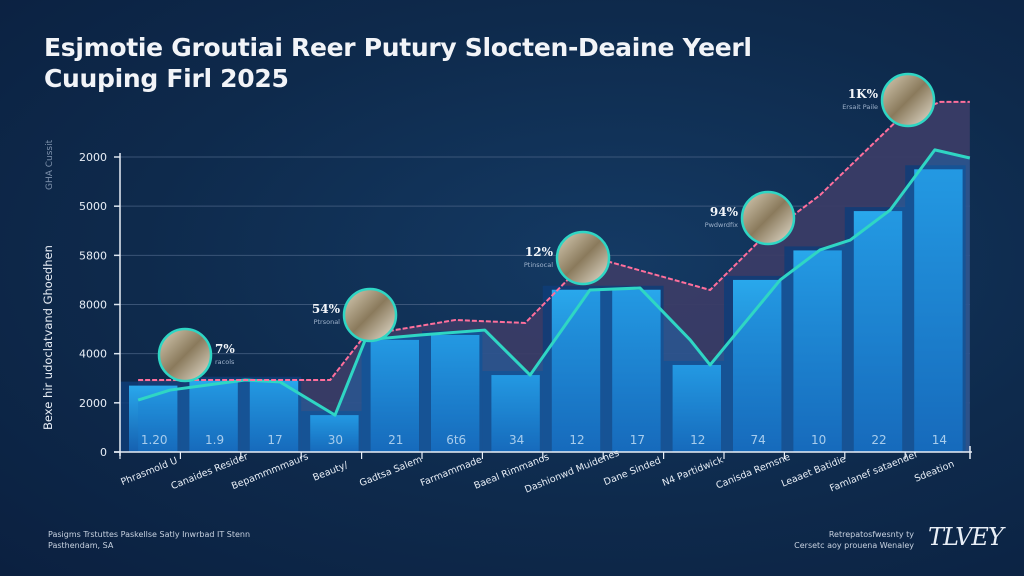 The height and width of the screenshot is (576, 1024). Describe the element at coordinates (326, 309) in the screenshot. I see `annotation-value: 54%` at that location.